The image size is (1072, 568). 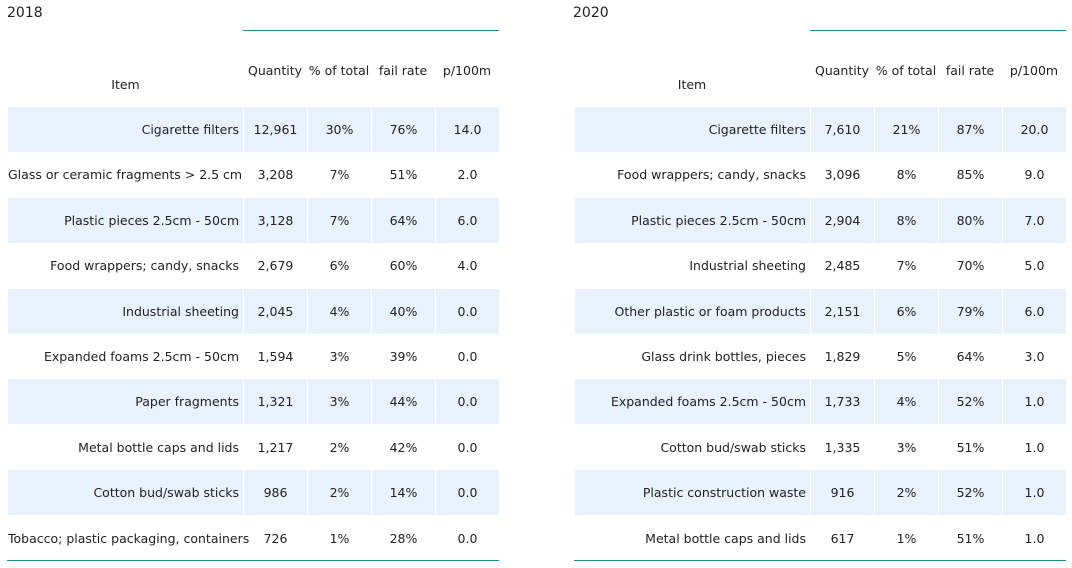 I want to click on table-row: Plastic construction waste 916 2% 52% 1.0, so click(x=820, y=493).